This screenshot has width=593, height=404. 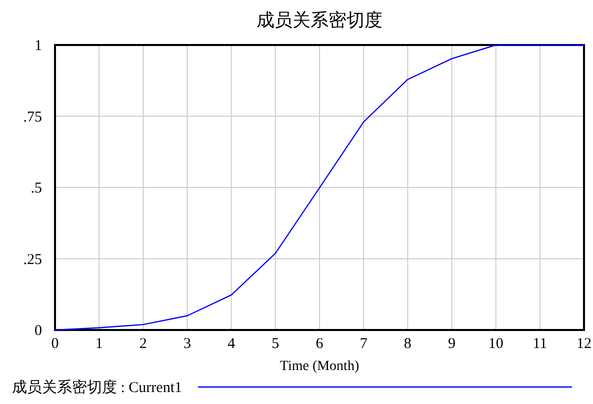 I want to click on x-tick-label: 10, so click(x=496, y=344).